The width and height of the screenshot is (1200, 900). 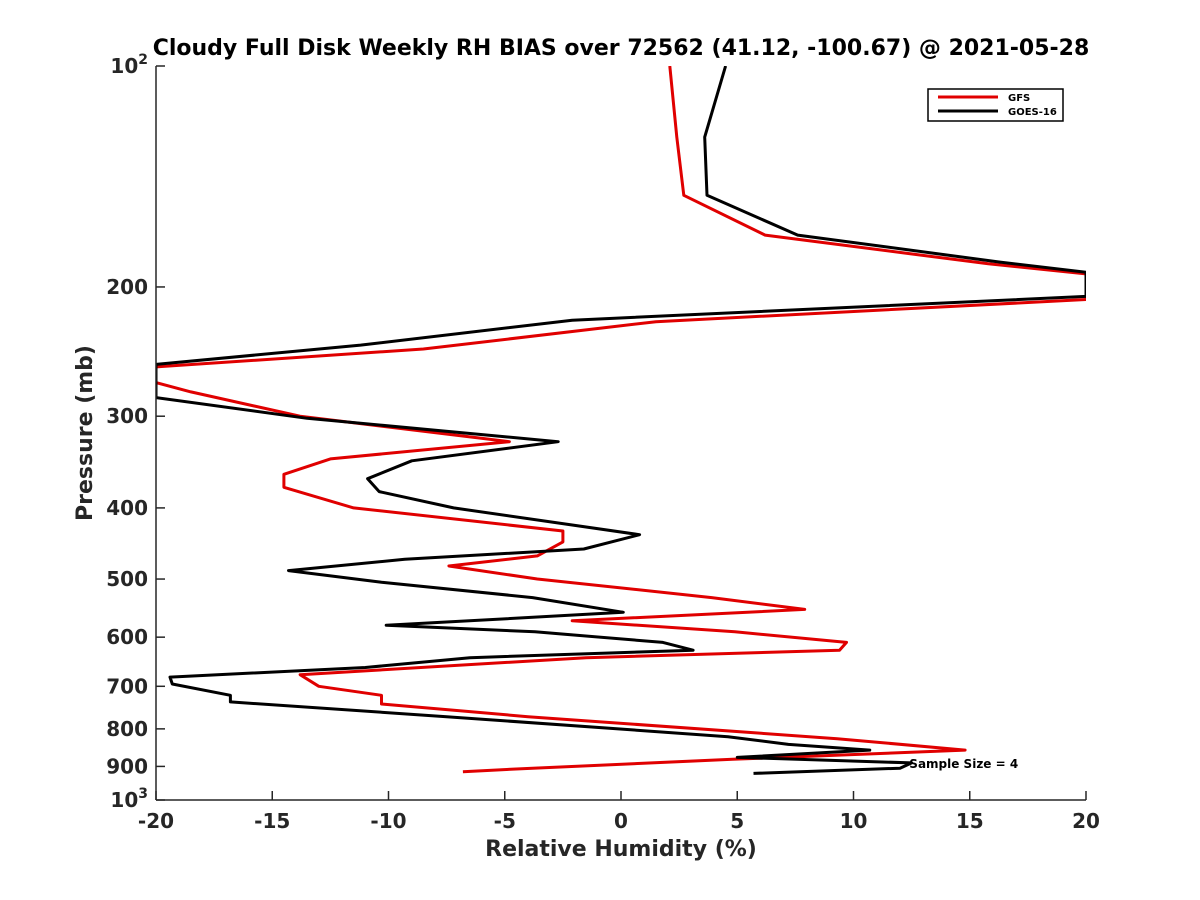 What do you see at coordinates (129, 65) in the screenshot?
I see `y-tick-label: 10²` at bounding box center [129, 65].